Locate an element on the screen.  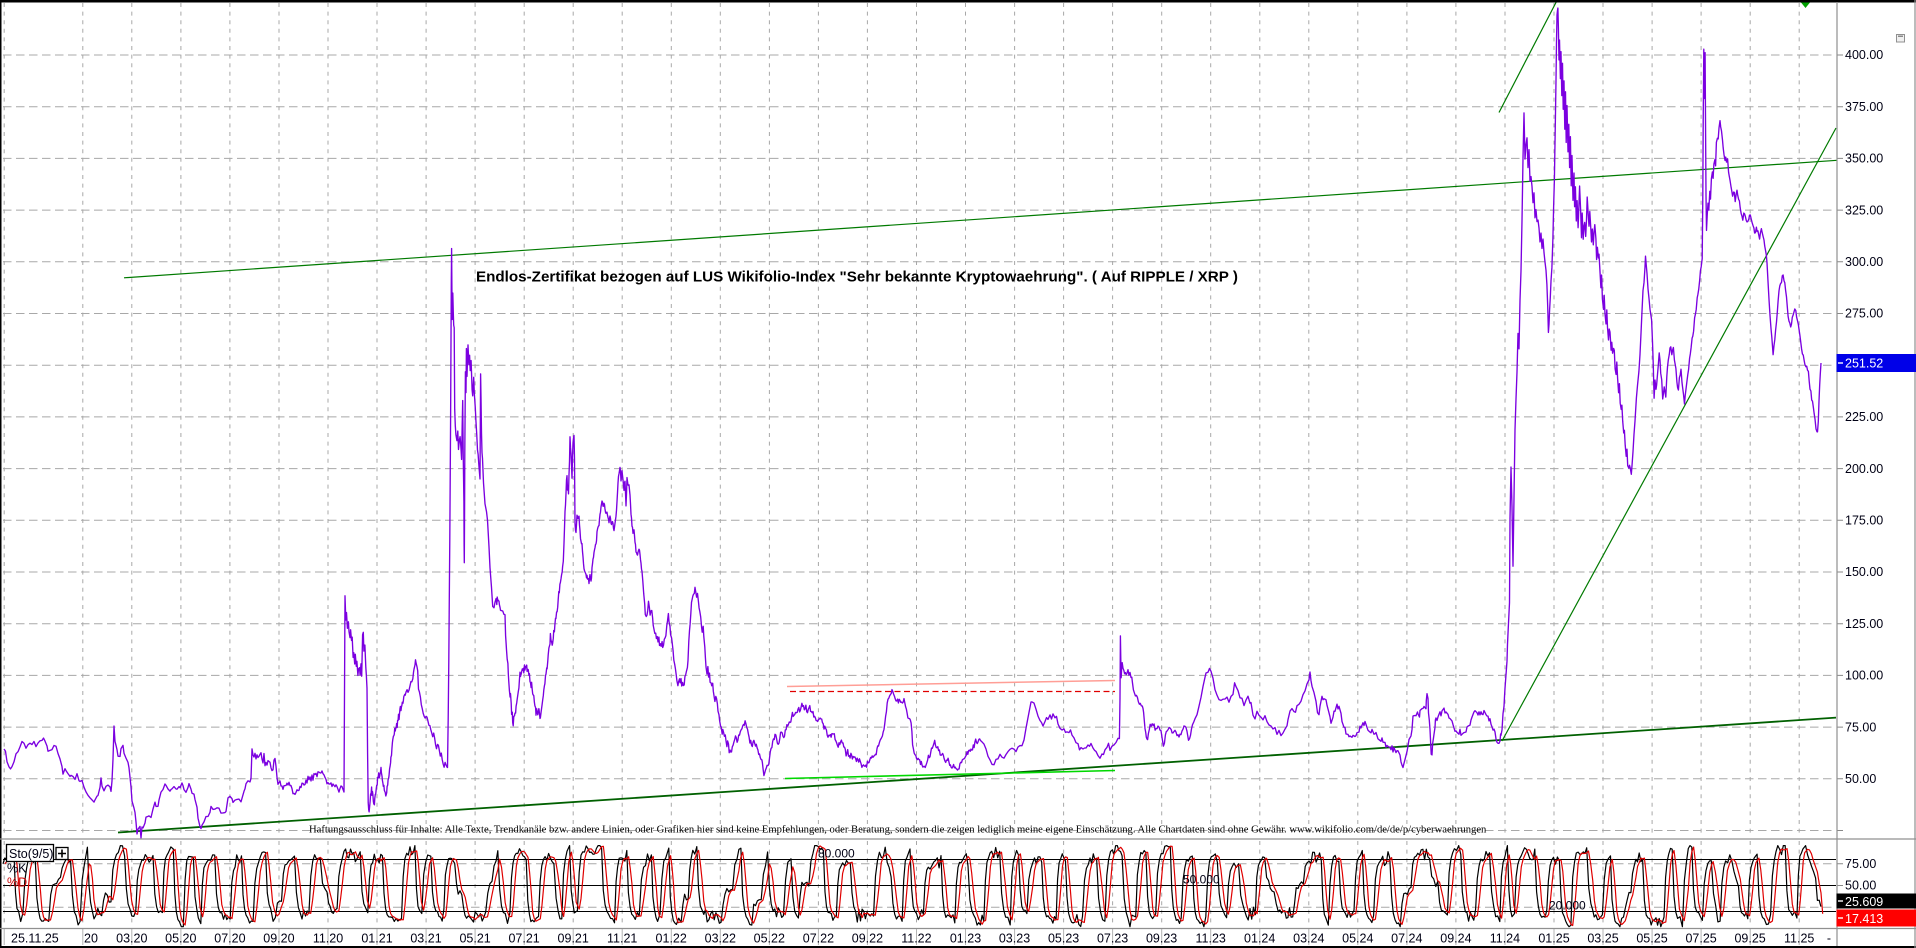
svg-text: 07.20 is located at coordinates (229, 939).